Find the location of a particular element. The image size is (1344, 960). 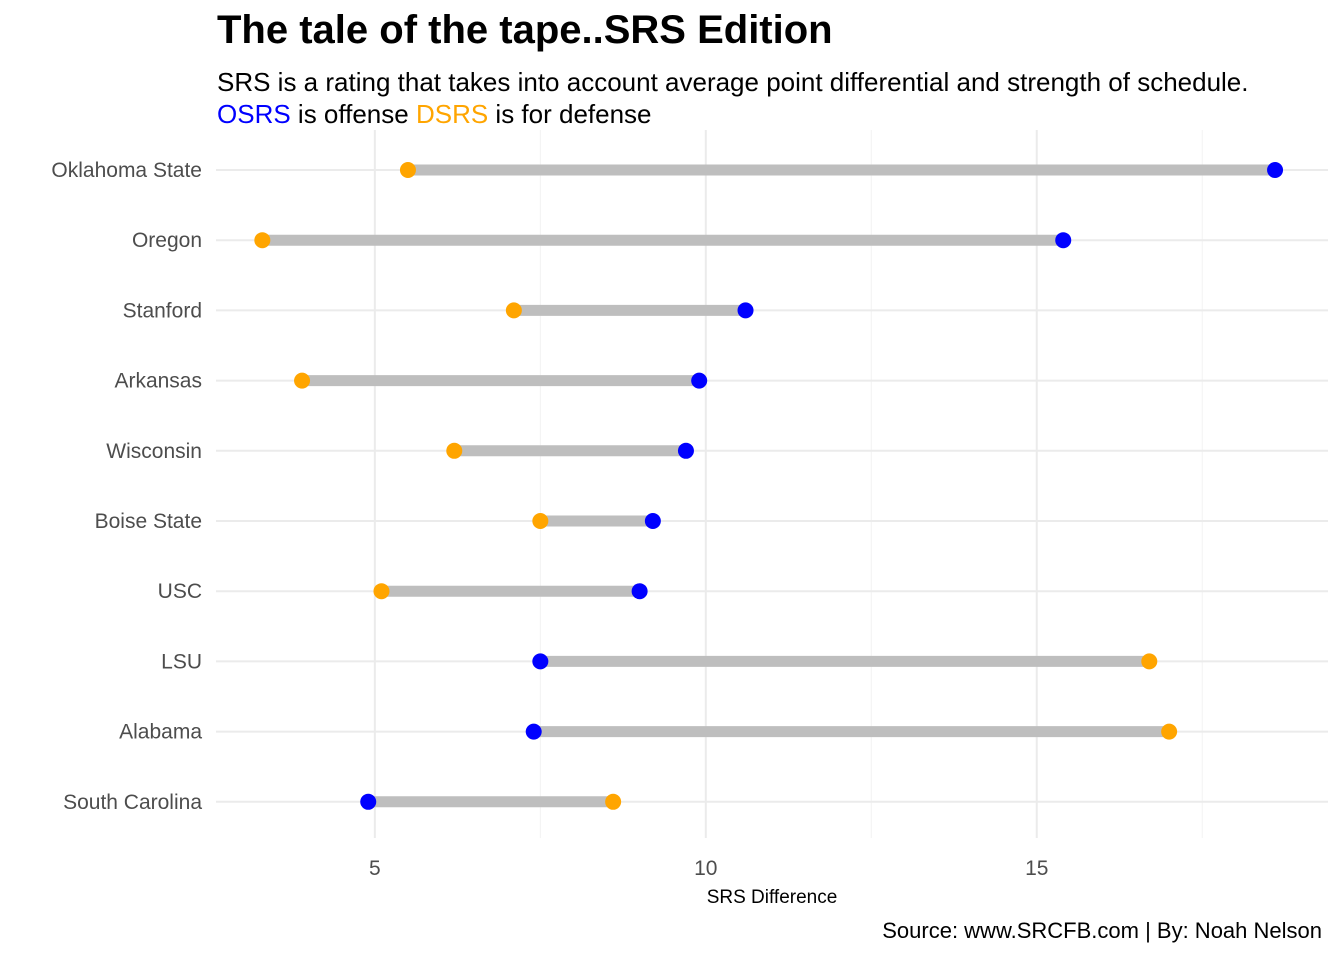

y-category-label: Stanford is located at coordinates (162, 310).